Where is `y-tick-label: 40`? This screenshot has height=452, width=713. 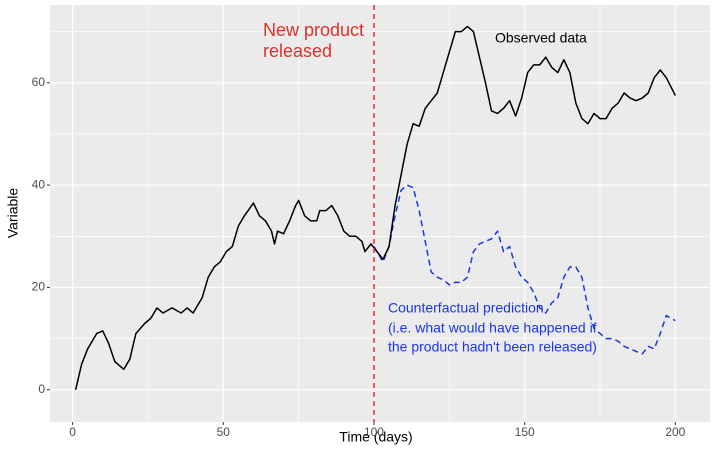 y-tick-label: 40 is located at coordinates (39, 184).